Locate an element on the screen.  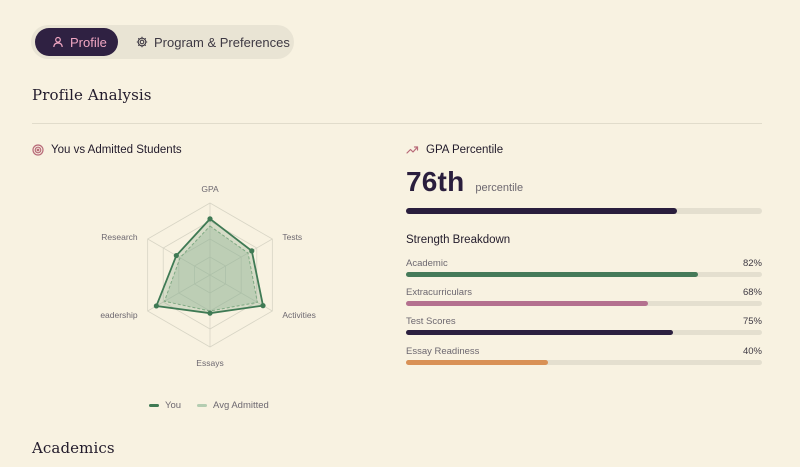
radar-spoke-research is located at coordinates (179, 257).